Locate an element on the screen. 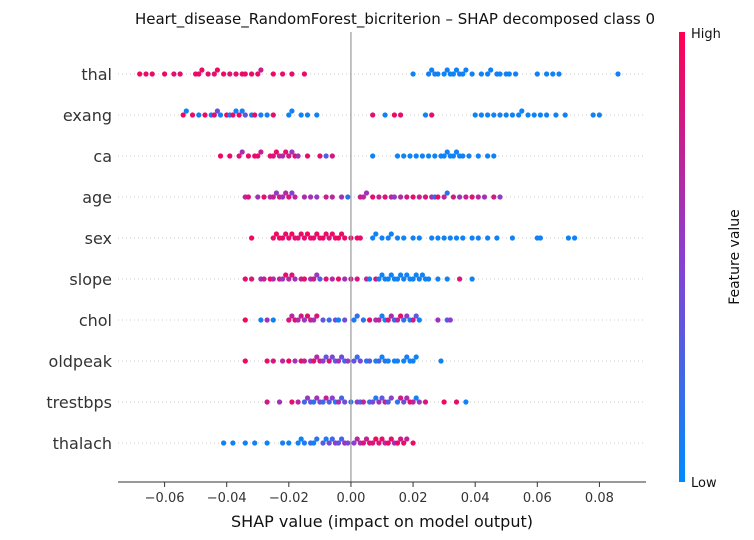  x-tick-label: 0.00 is located at coordinates (350, 498).